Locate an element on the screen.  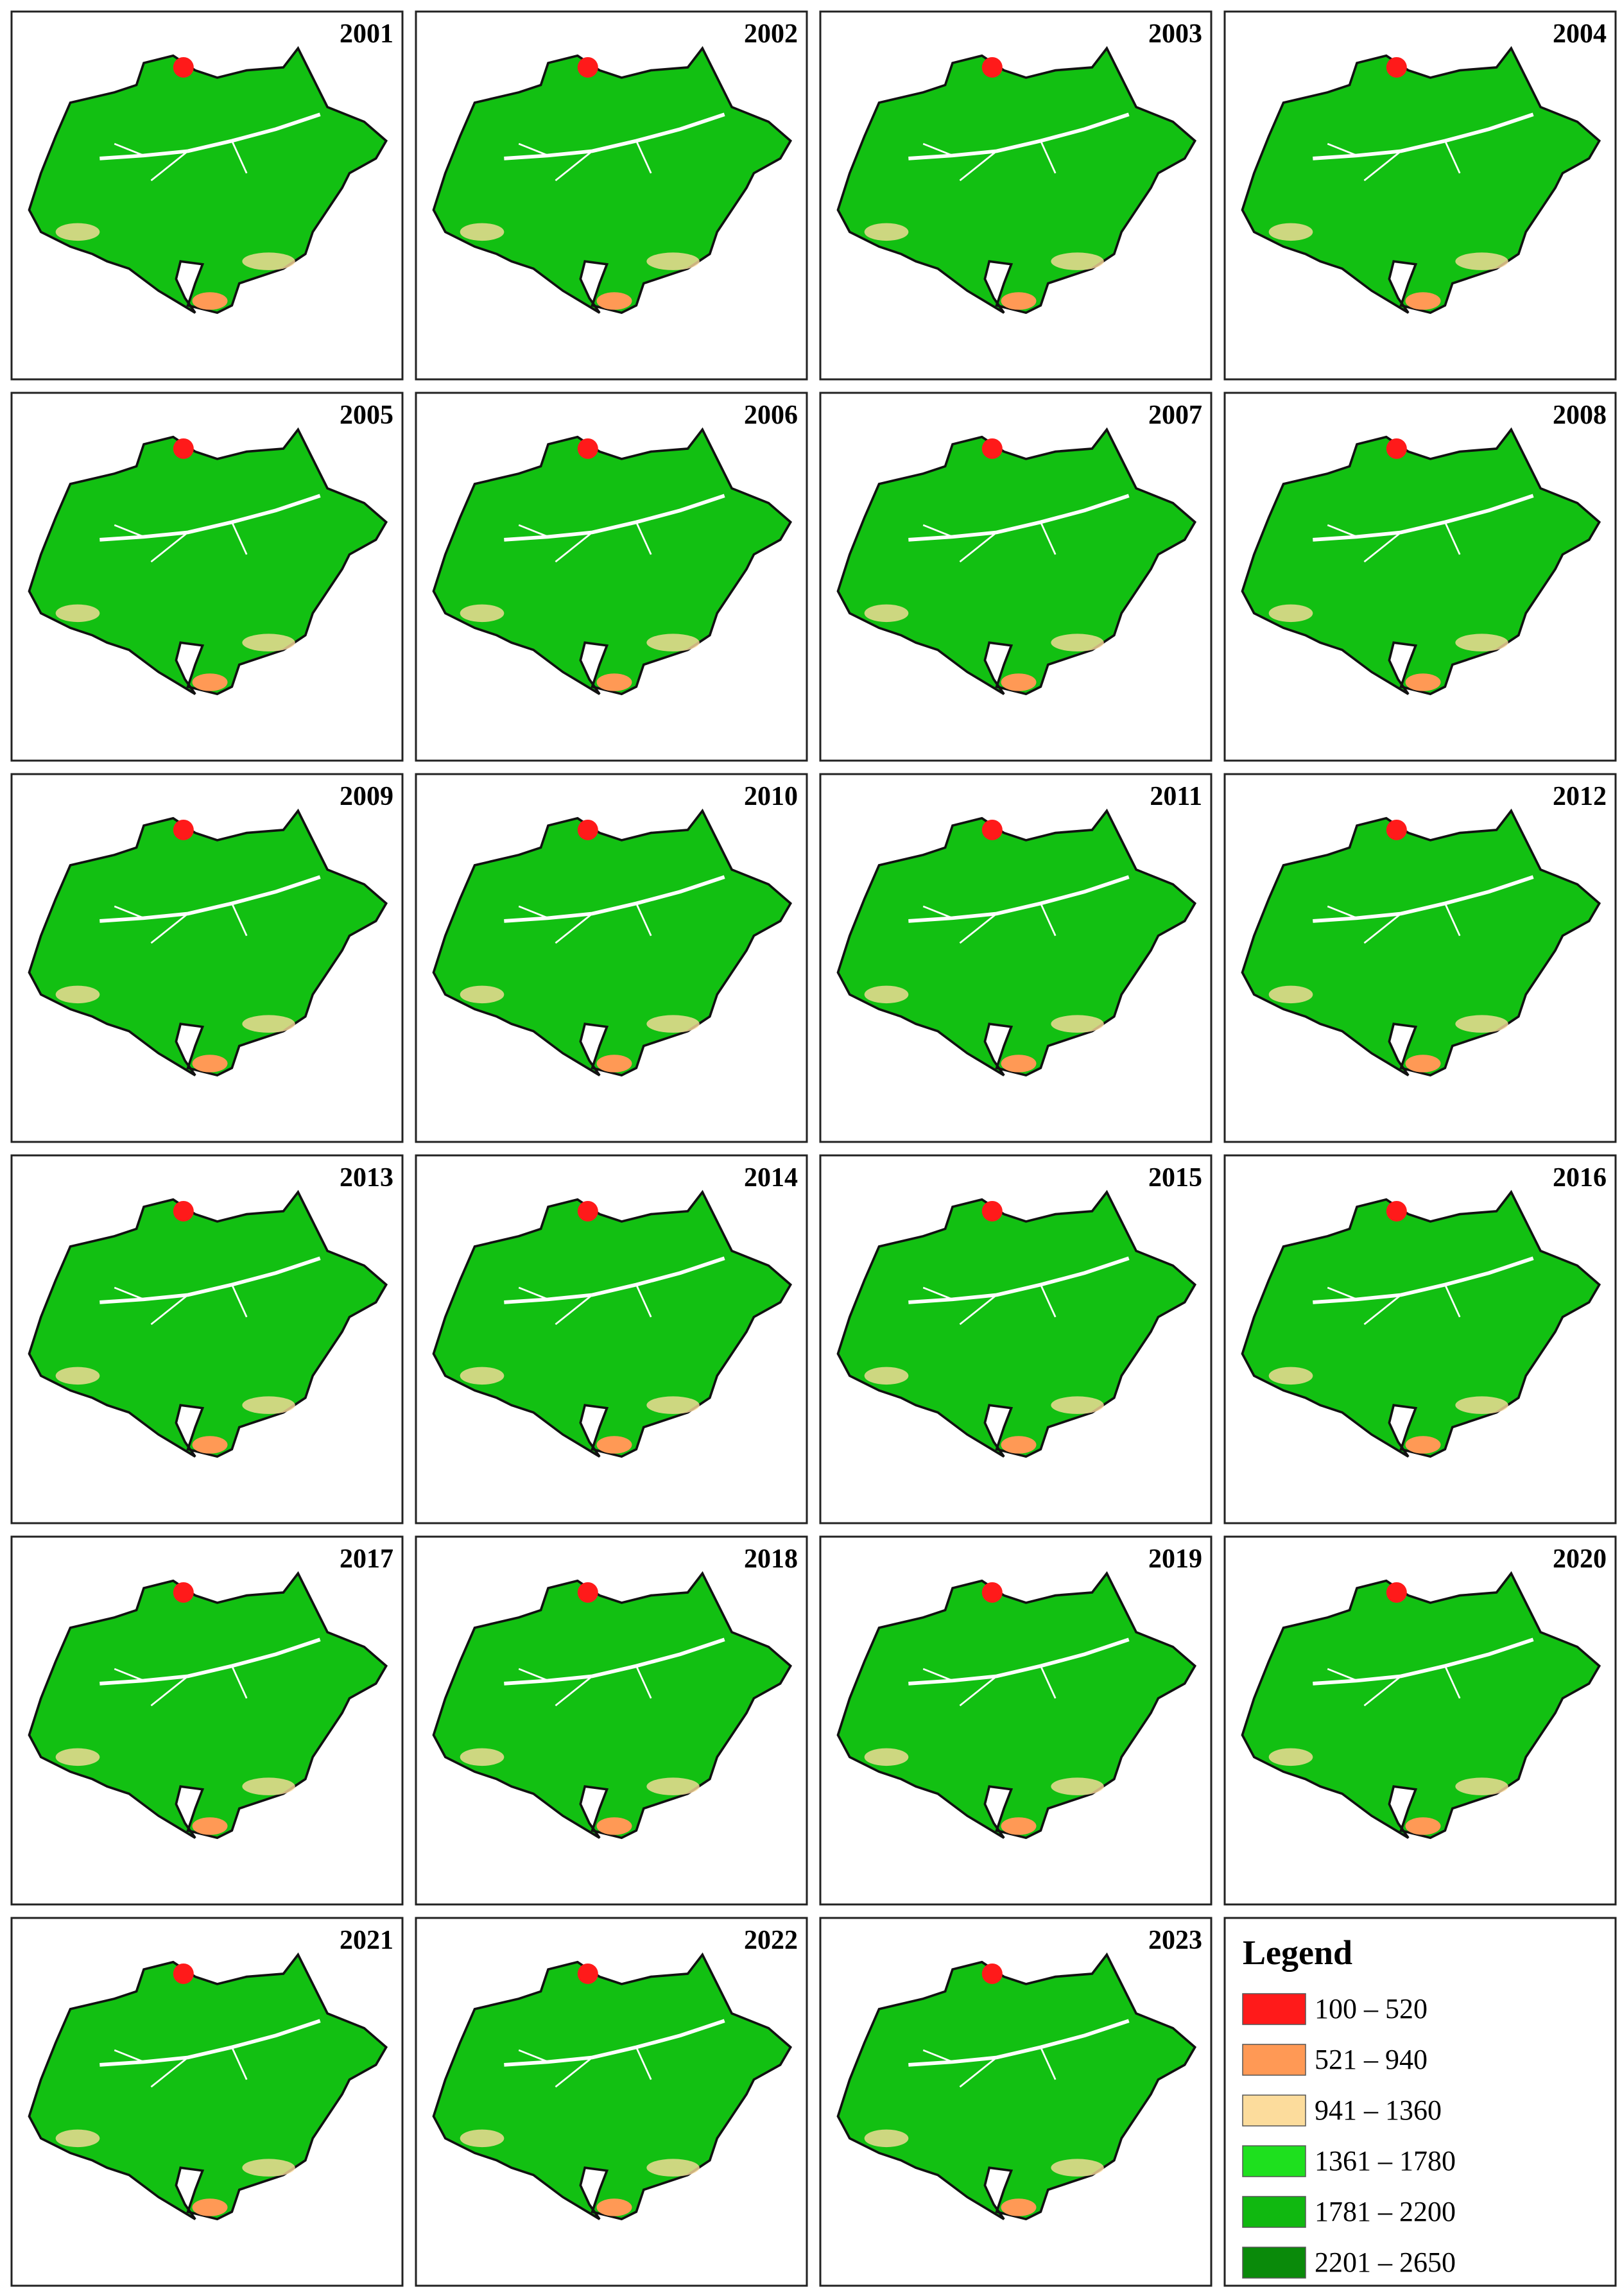
map-panel: 2014 is located at coordinates (611, 1339).